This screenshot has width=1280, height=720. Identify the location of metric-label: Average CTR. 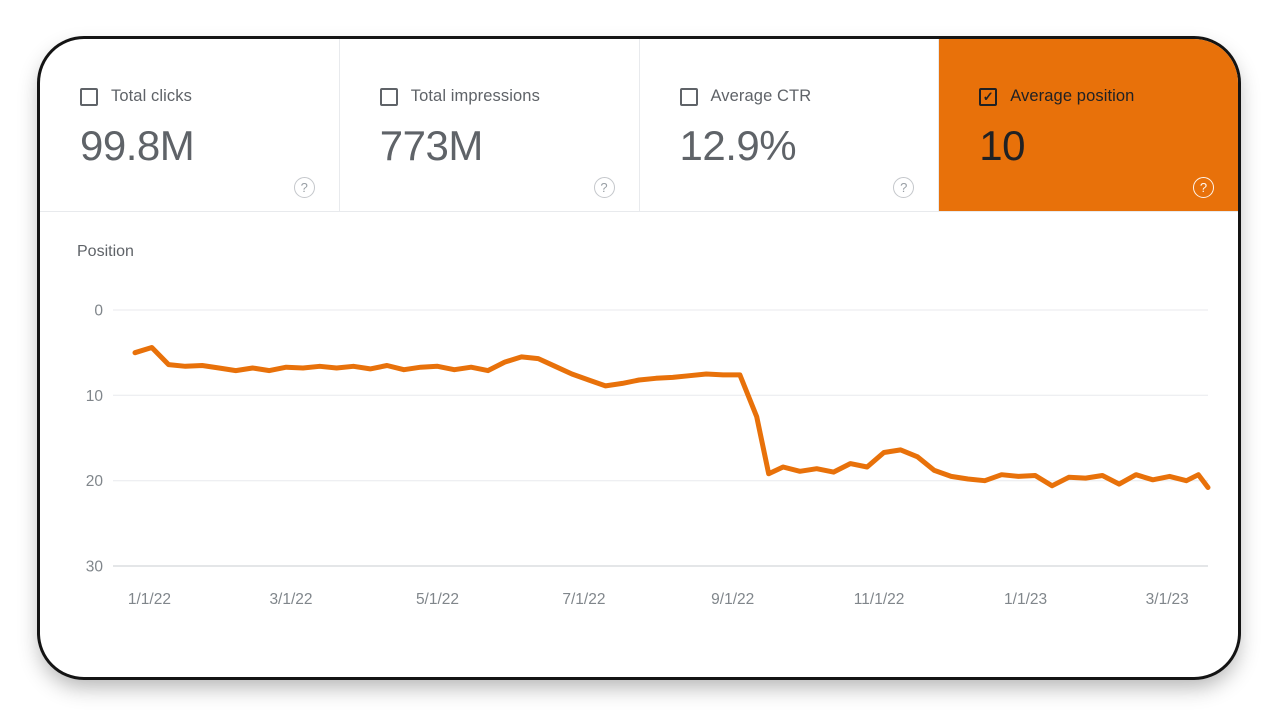
(761, 96).